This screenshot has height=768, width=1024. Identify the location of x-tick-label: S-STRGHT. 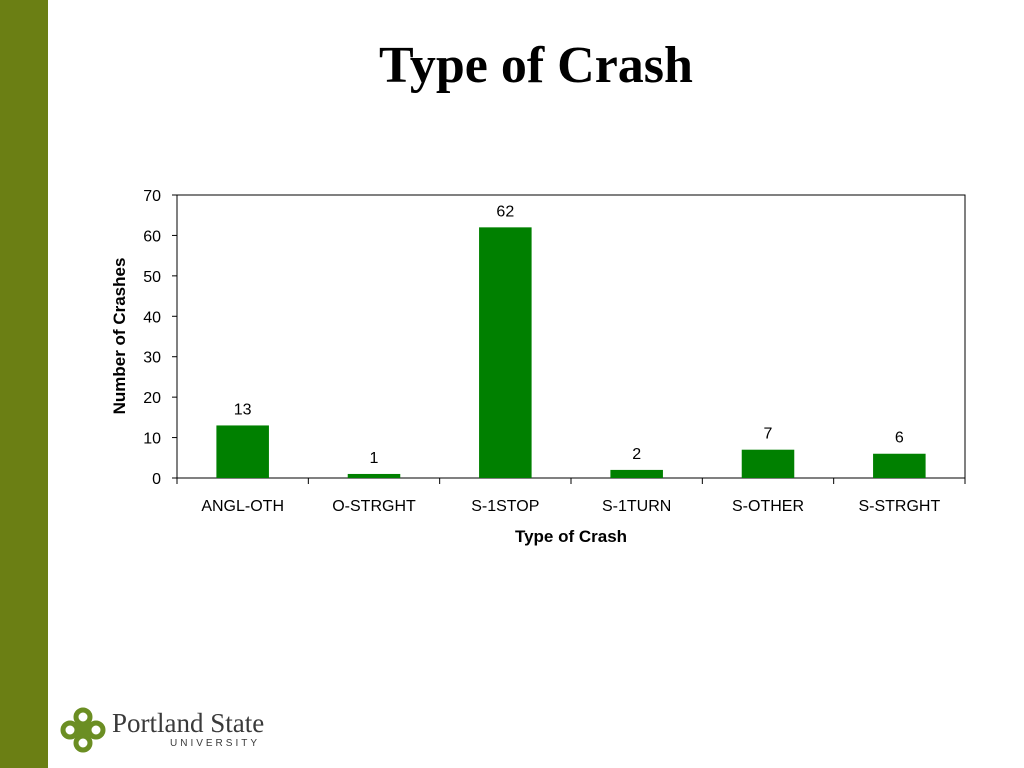
(899, 506).